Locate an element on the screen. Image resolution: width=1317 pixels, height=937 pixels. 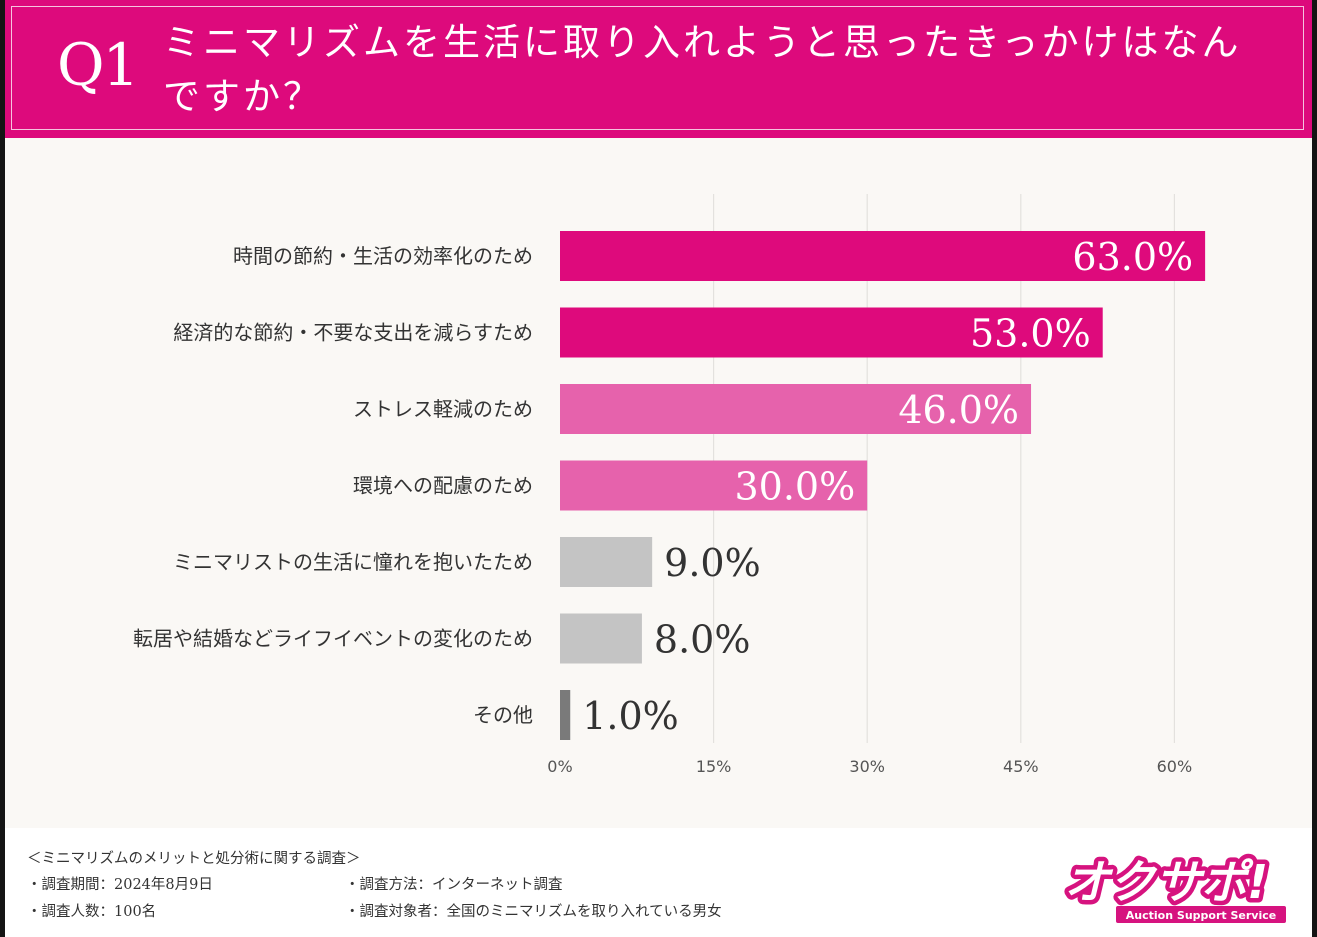
survey-title: ＜ミニマリズムのメリットと処分術に関する調査＞ is located at coordinates (194, 859).